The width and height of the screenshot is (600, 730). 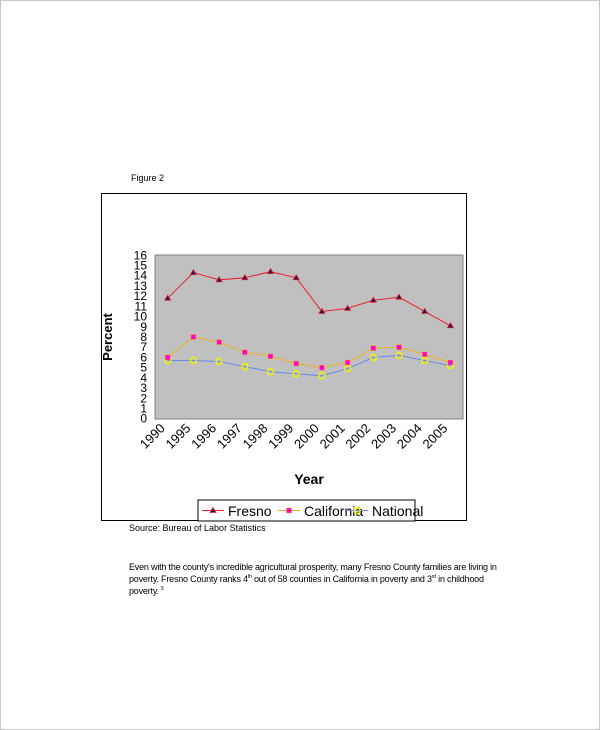 What do you see at coordinates (141, 306) in the screenshot?
I see `y-tick-label: 11` at bounding box center [141, 306].